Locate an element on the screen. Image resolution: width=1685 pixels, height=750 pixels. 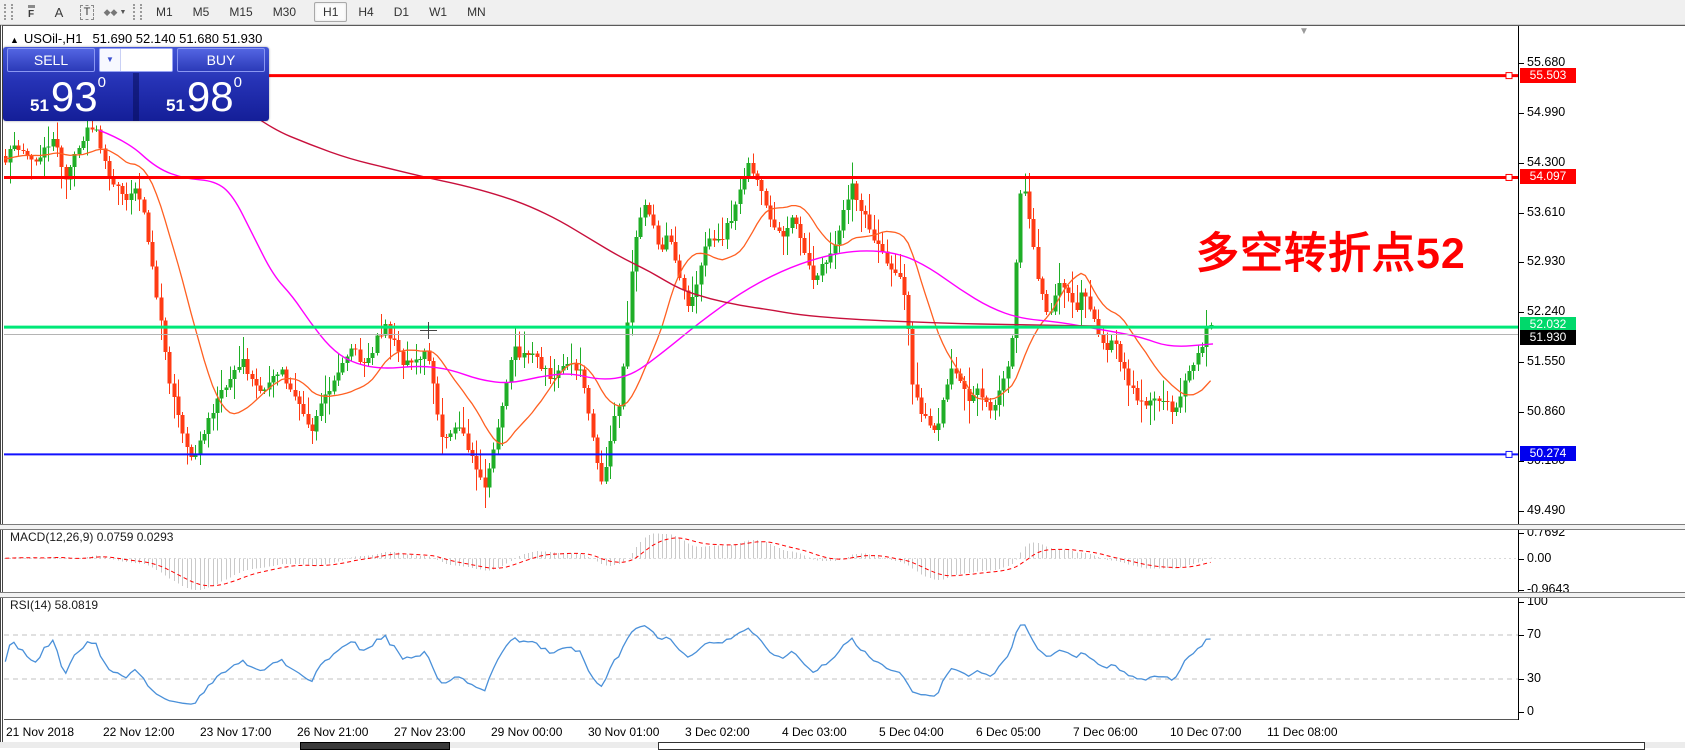
time-tick-label: 29 Nov 00:00 is located at coordinates (527, 732).